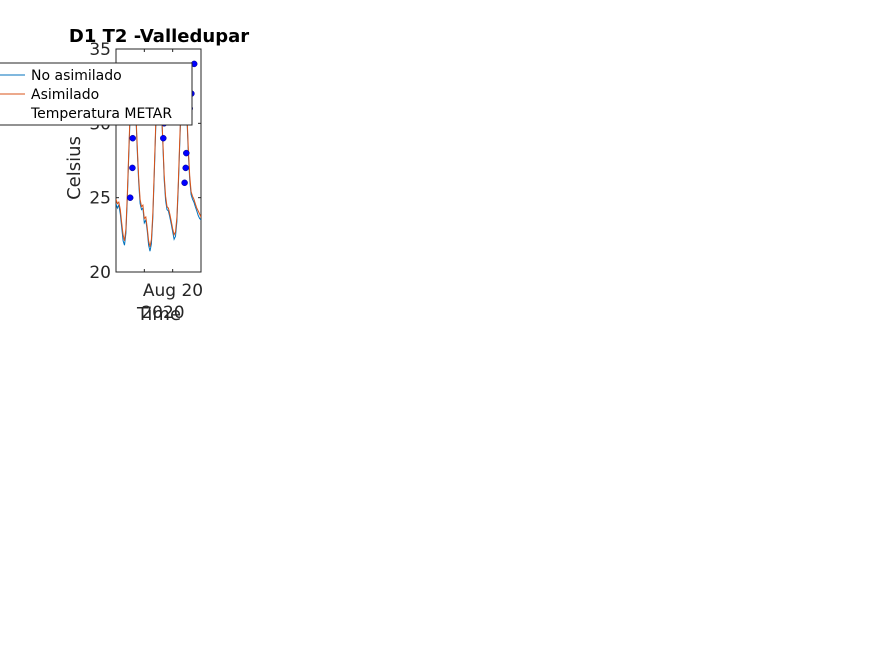 This screenshot has height=659, width=891. I want to click on x-tick-label: Aug 20, so click(173, 291).